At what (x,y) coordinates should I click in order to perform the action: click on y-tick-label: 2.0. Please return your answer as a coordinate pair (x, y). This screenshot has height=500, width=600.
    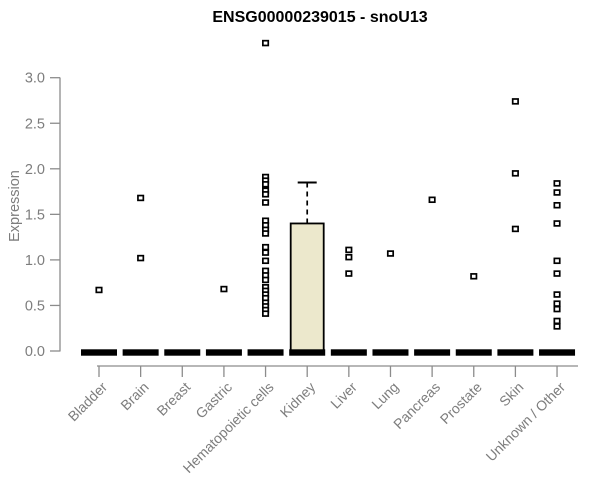
    Looking at the image, I should click on (35, 170).